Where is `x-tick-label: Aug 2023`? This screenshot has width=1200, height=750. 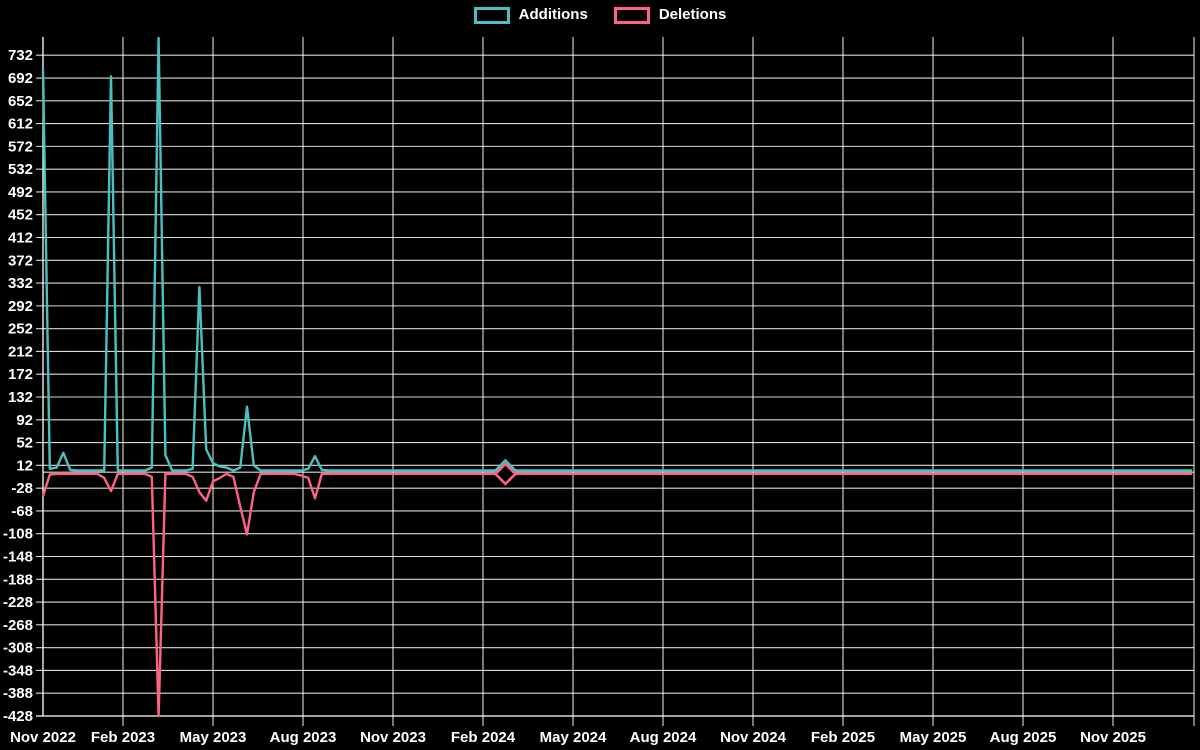 x-tick-label: Aug 2023 is located at coordinates (303, 737).